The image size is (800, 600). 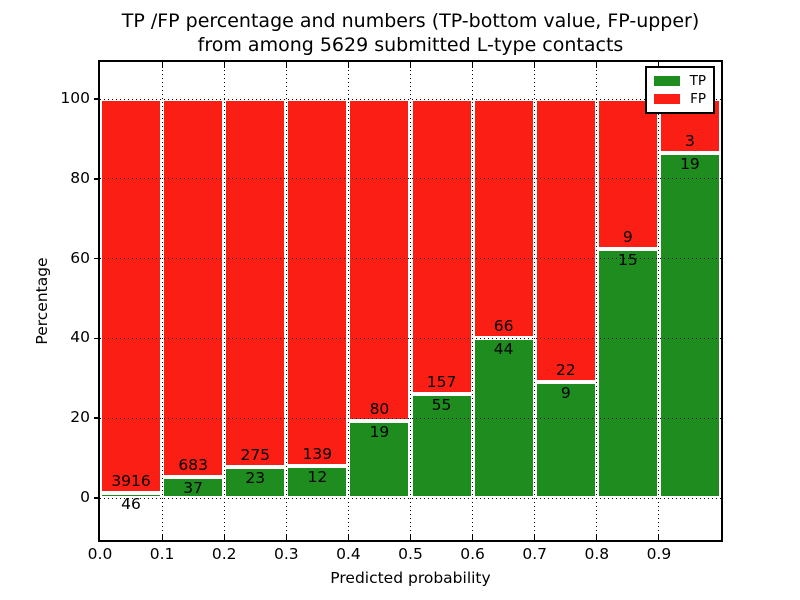 I want to click on tp-legend-label: TP, so click(x=697, y=80).